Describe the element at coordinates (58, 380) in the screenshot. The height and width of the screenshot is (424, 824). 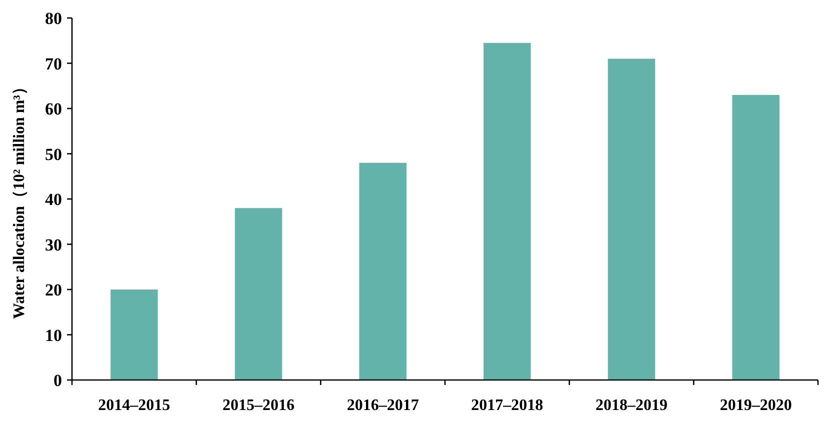
I see `y-tick-label: 0` at that location.